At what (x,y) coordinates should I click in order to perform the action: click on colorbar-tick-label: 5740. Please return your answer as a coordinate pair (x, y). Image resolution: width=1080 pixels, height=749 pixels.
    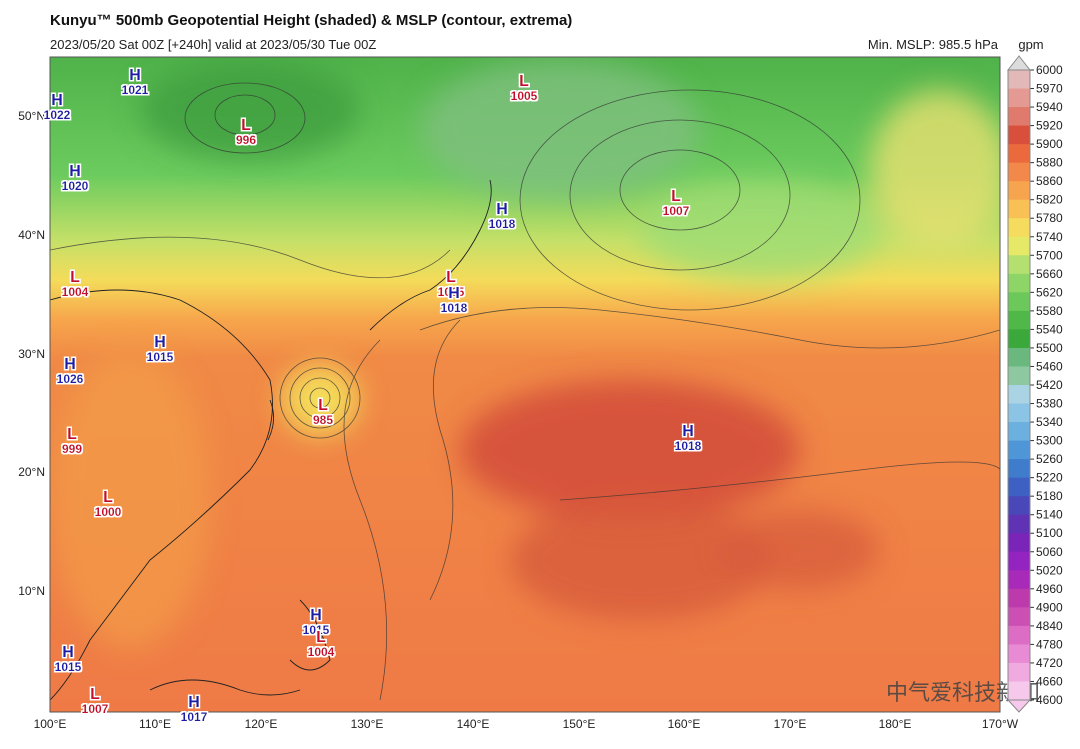
    Looking at the image, I should click on (1049, 237).